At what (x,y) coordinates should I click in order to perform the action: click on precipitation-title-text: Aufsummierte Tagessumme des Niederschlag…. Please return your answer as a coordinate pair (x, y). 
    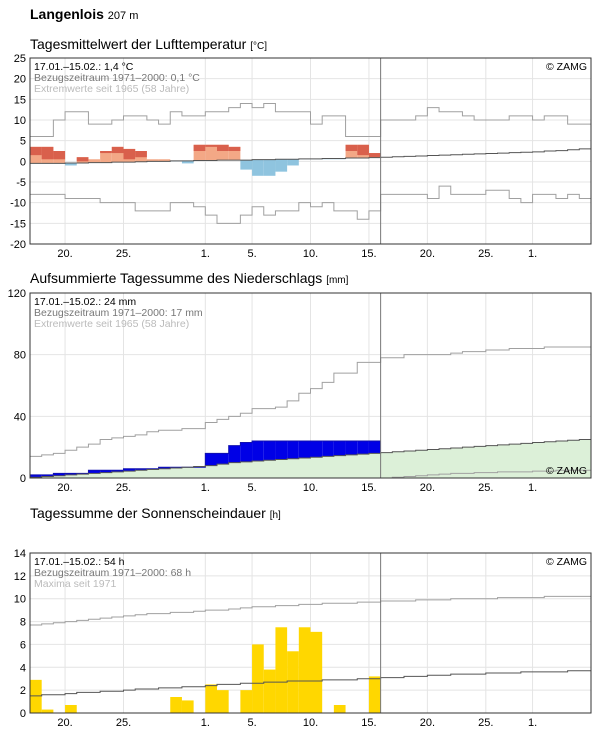
    Looking at the image, I should click on (176, 278).